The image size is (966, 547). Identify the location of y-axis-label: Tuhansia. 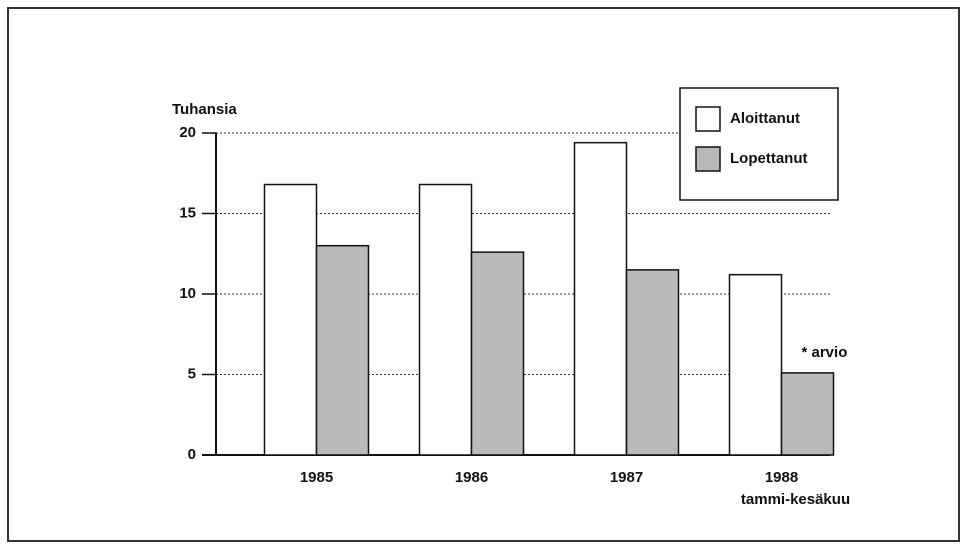
(204, 109).